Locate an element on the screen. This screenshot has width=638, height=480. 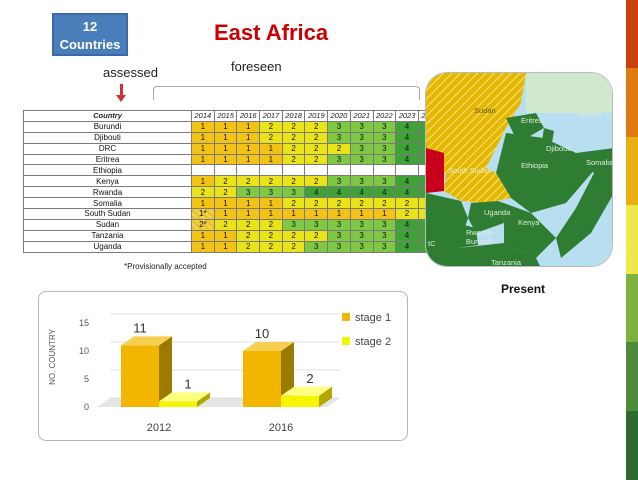
data-label: 1 is located at coordinates (187, 383).